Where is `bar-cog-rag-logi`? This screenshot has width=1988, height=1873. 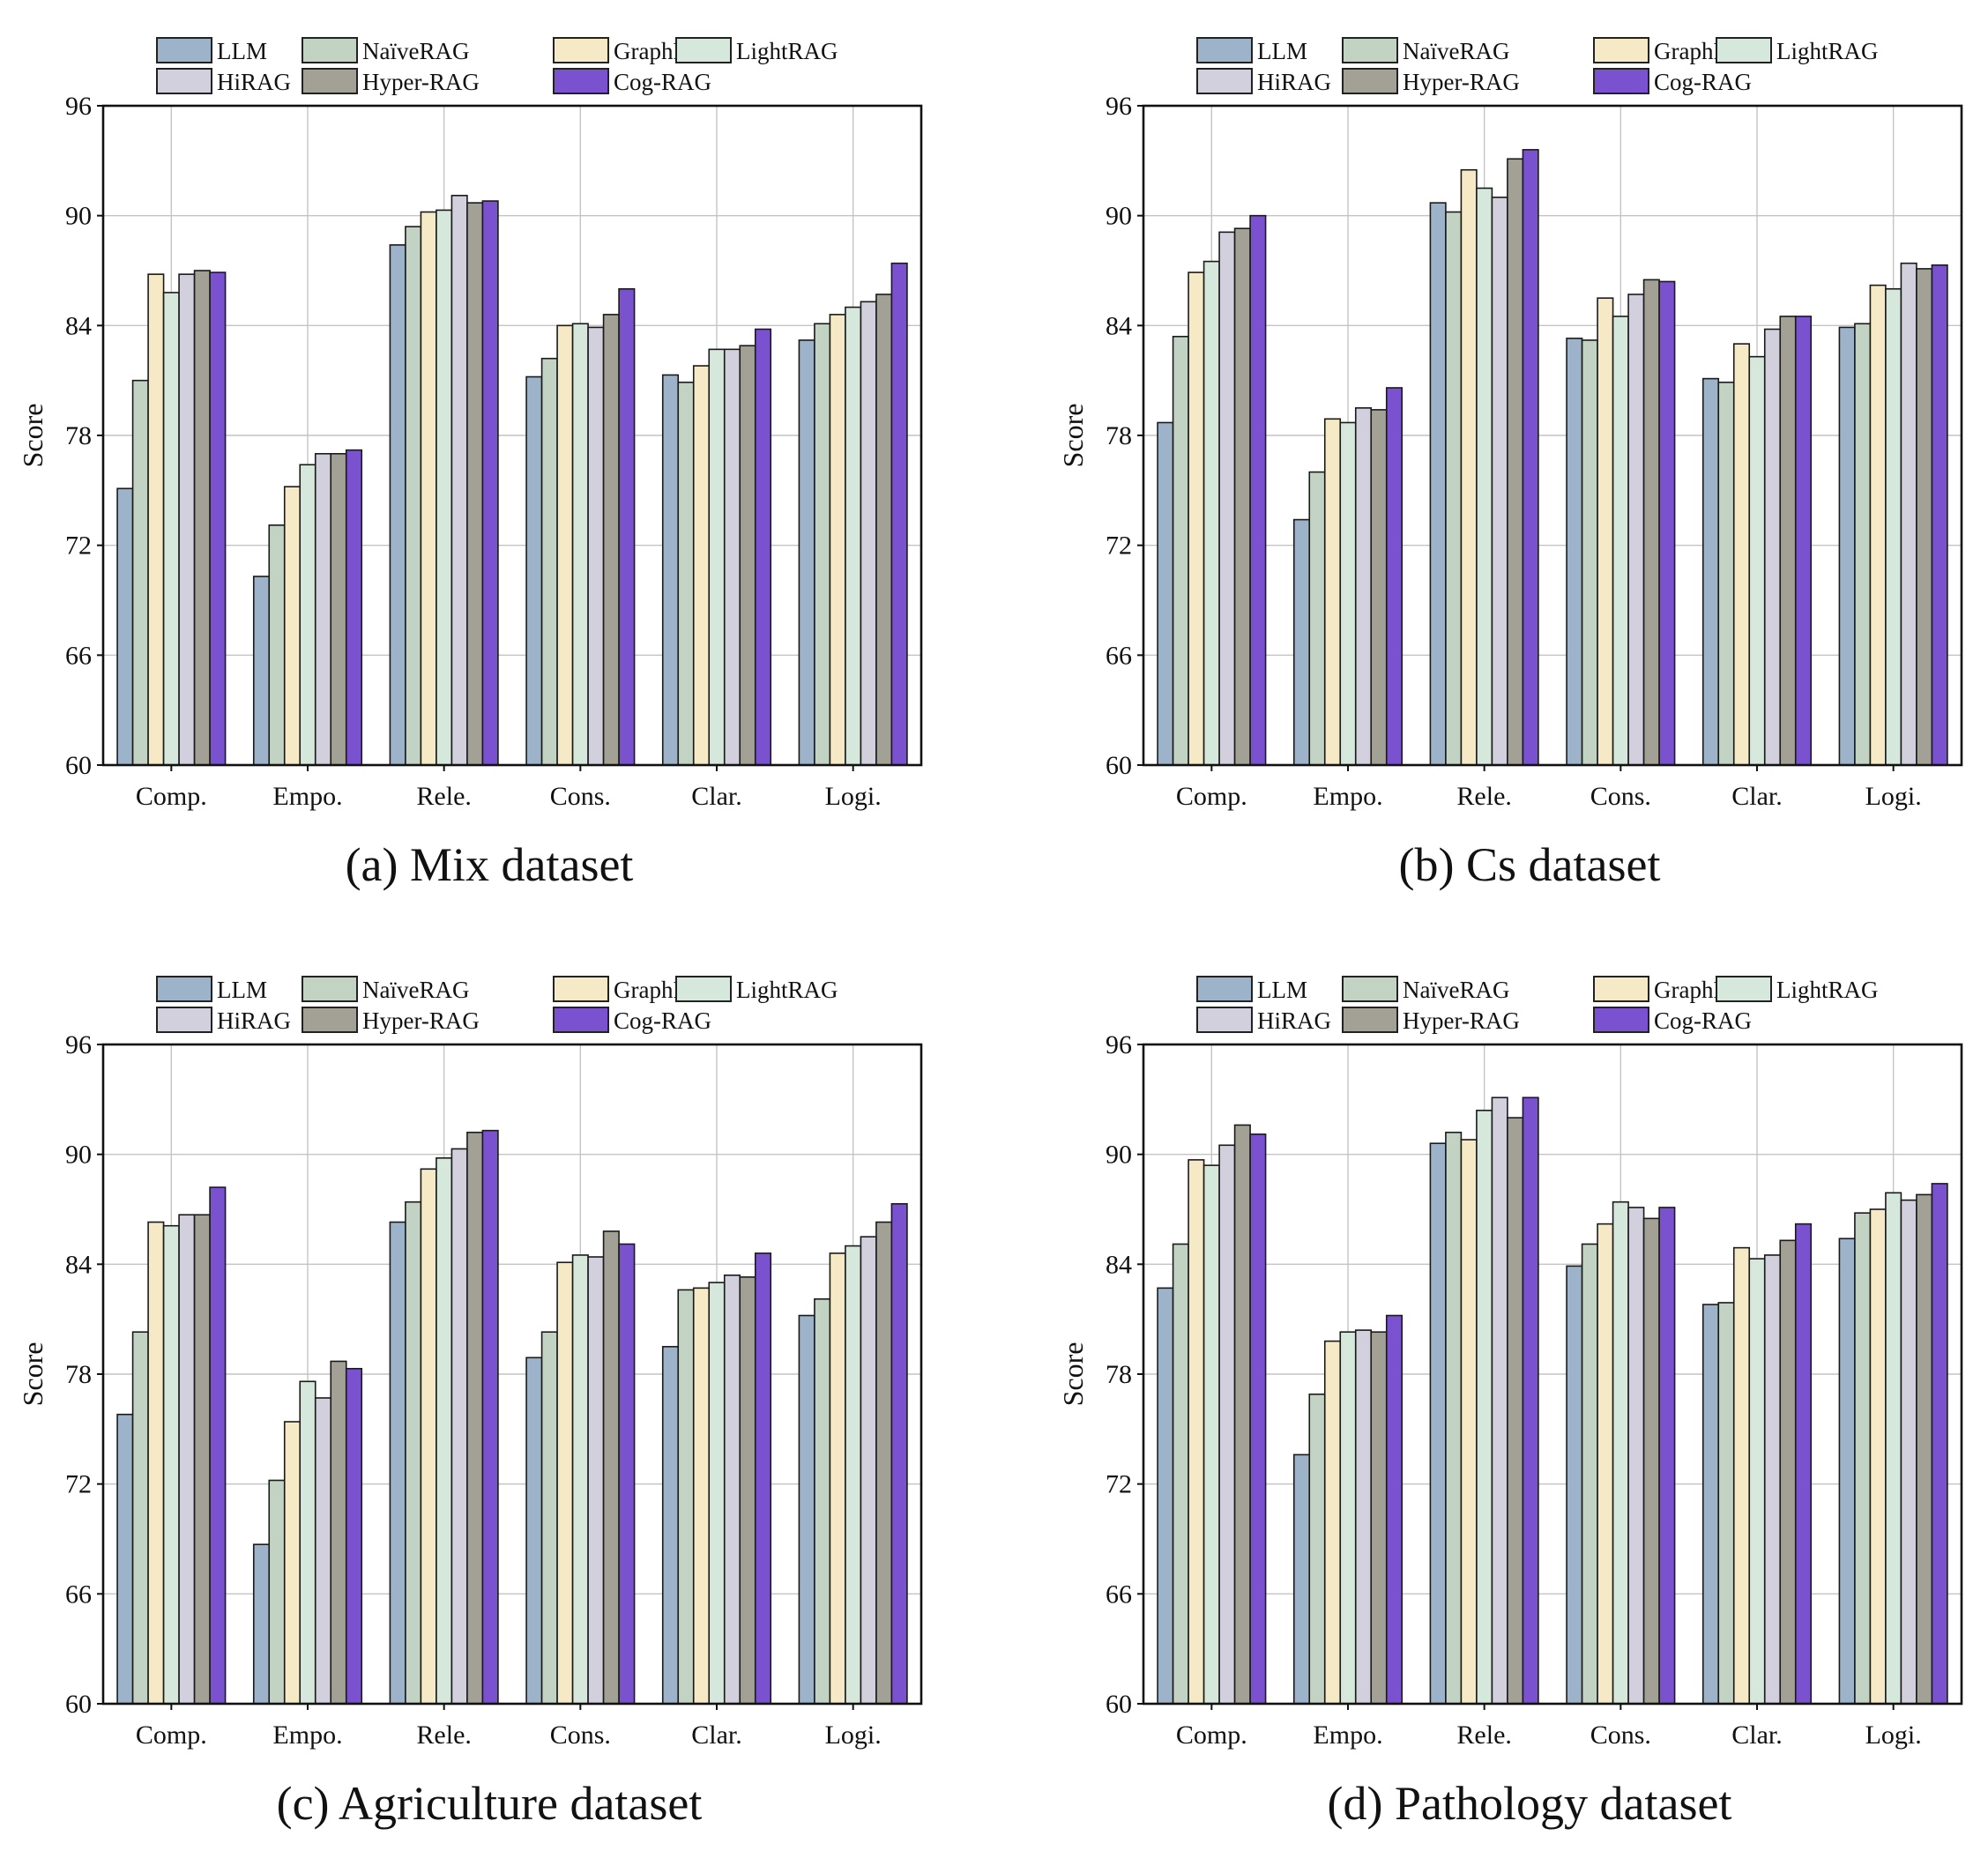 bar-cog-rag-logi is located at coordinates (899, 514).